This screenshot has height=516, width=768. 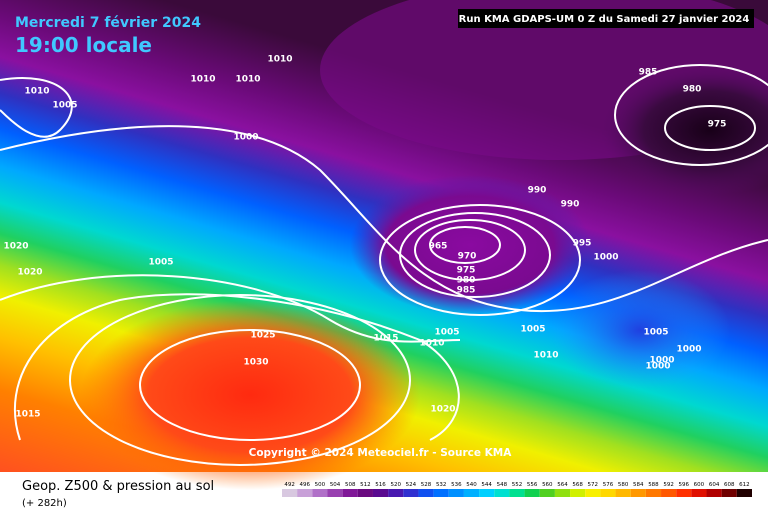 What do you see at coordinates (456, 485) in the screenshot?
I see `legend-label: 536` at bounding box center [456, 485].